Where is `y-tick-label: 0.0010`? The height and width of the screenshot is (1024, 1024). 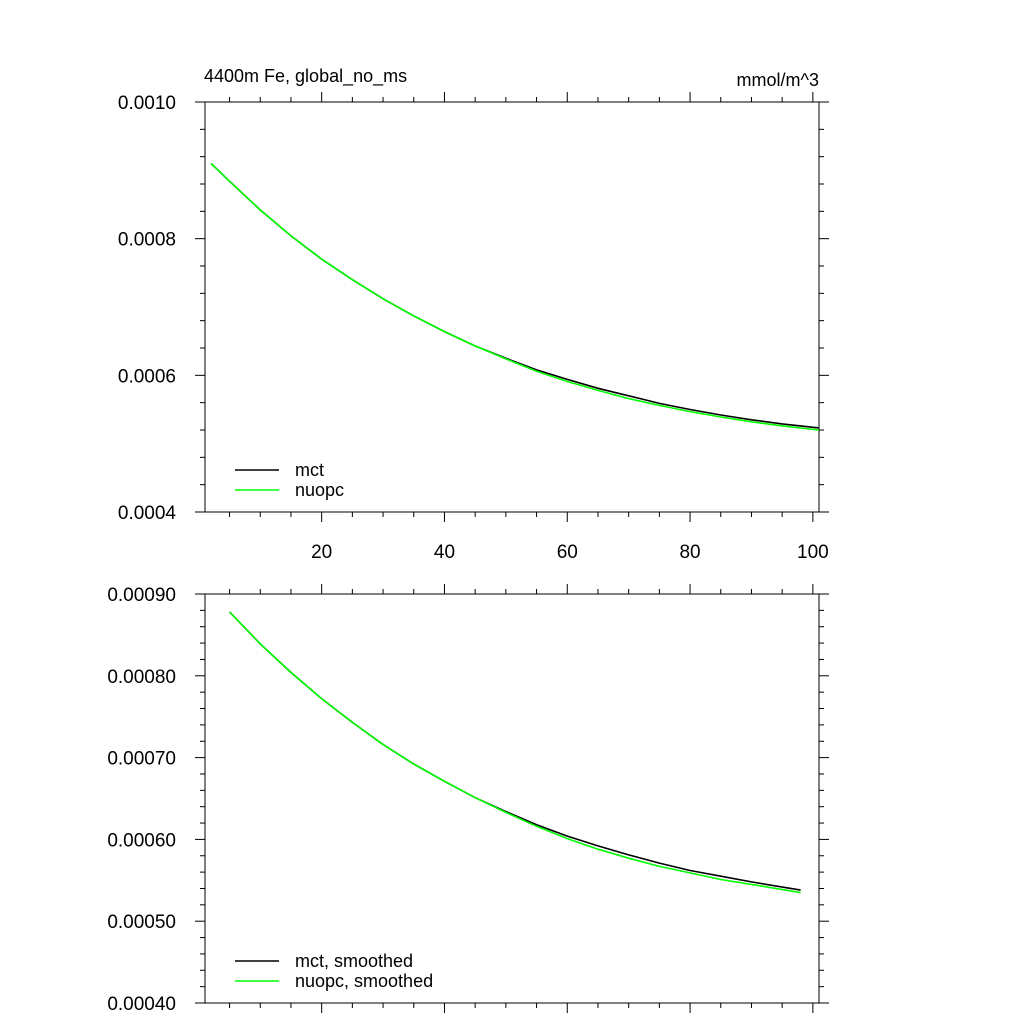
y-tick-label: 0.0010 is located at coordinates (147, 103).